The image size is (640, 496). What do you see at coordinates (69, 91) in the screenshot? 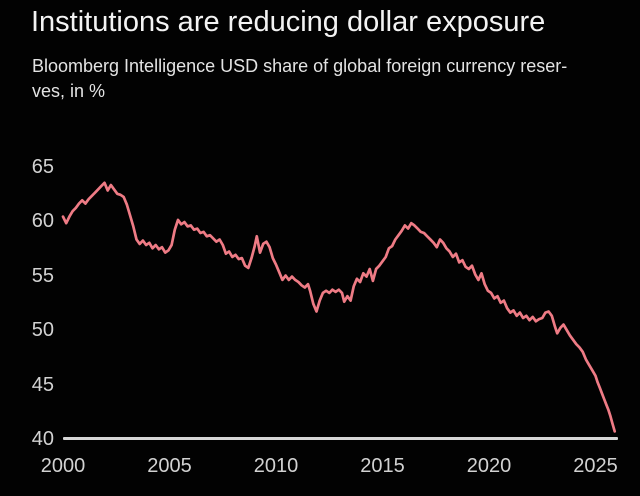
I see `chart-subtitle-line2: ves, in %` at bounding box center [69, 91].